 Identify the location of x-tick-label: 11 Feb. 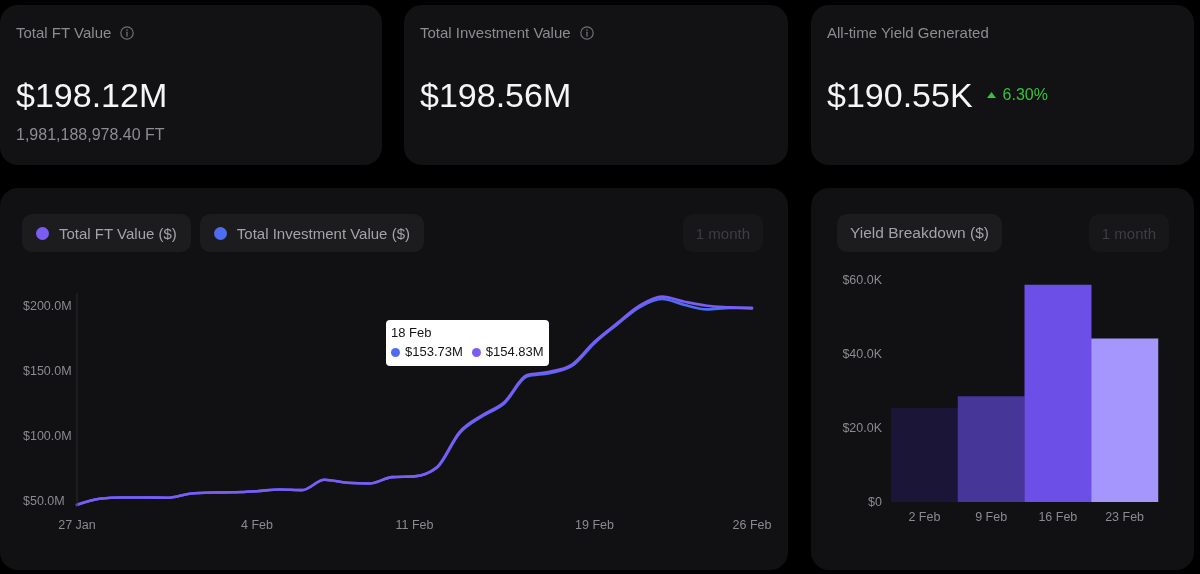
(414, 525).